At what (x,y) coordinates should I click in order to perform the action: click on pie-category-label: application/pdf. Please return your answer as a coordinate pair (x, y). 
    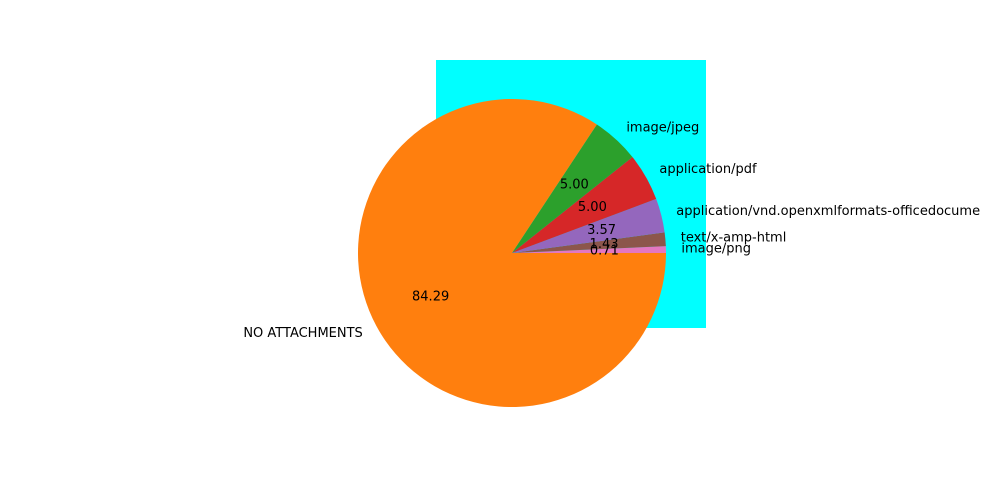
    Looking at the image, I should click on (708, 169).